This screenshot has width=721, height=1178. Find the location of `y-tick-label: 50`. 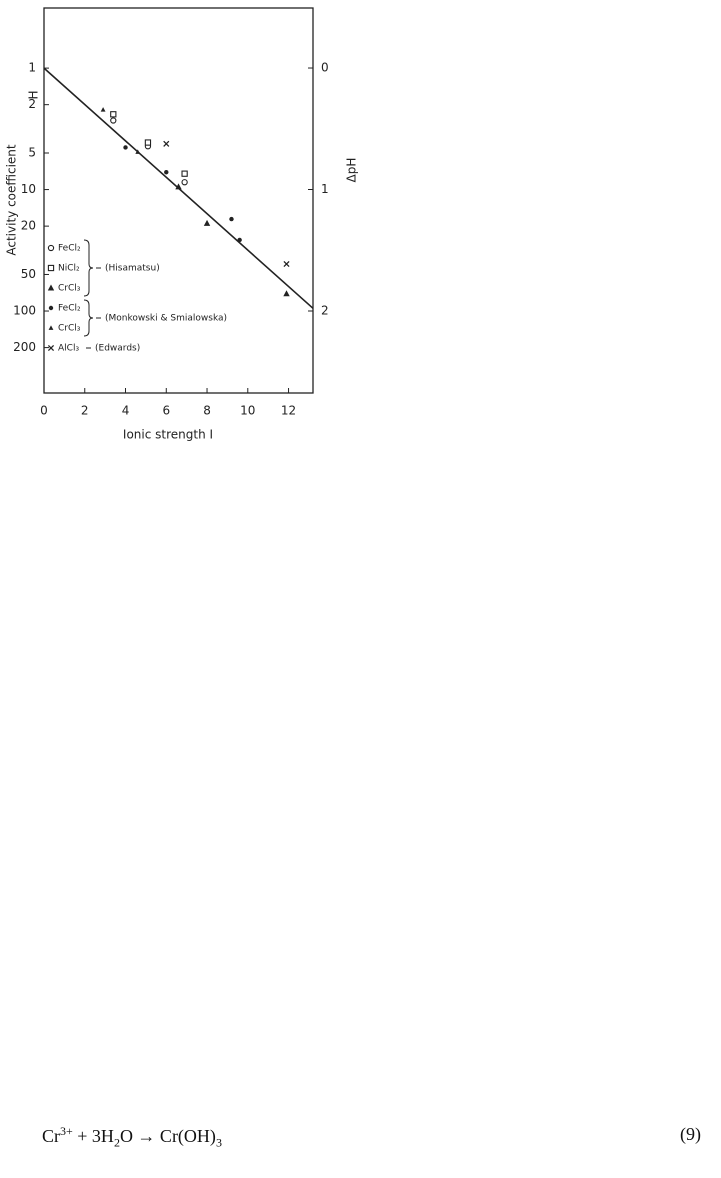

y-tick-label: 50 is located at coordinates (28, 274).